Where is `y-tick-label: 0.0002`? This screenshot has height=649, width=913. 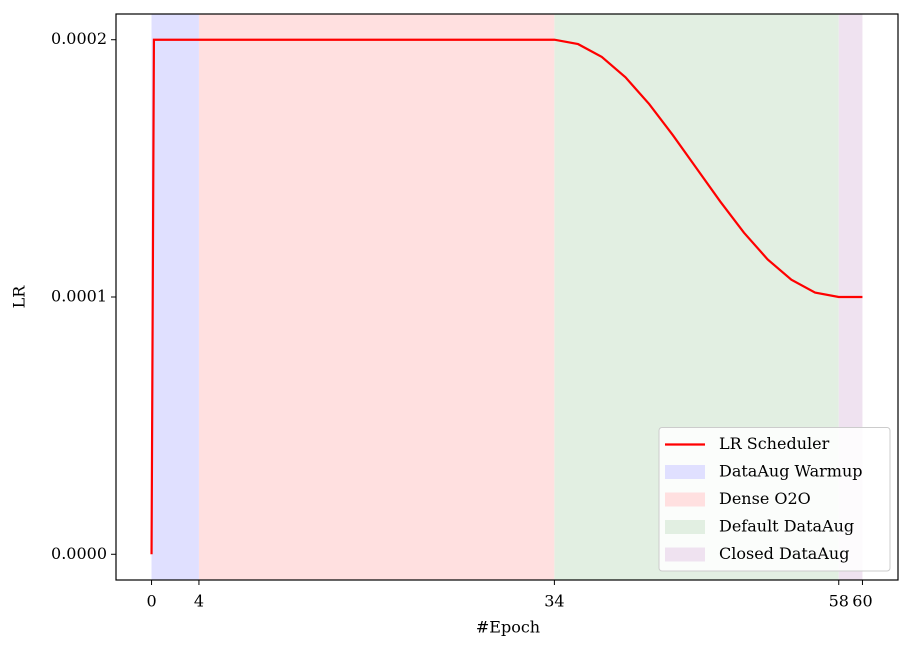 y-tick-label: 0.0002 is located at coordinates (79, 38).